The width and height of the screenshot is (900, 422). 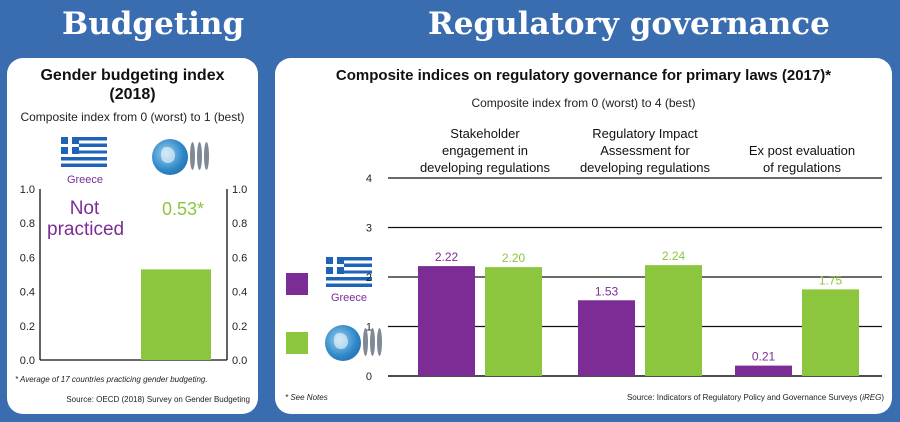 What do you see at coordinates (239, 190) in the screenshot?
I see `y-tick-label-right: 1.0` at bounding box center [239, 190].